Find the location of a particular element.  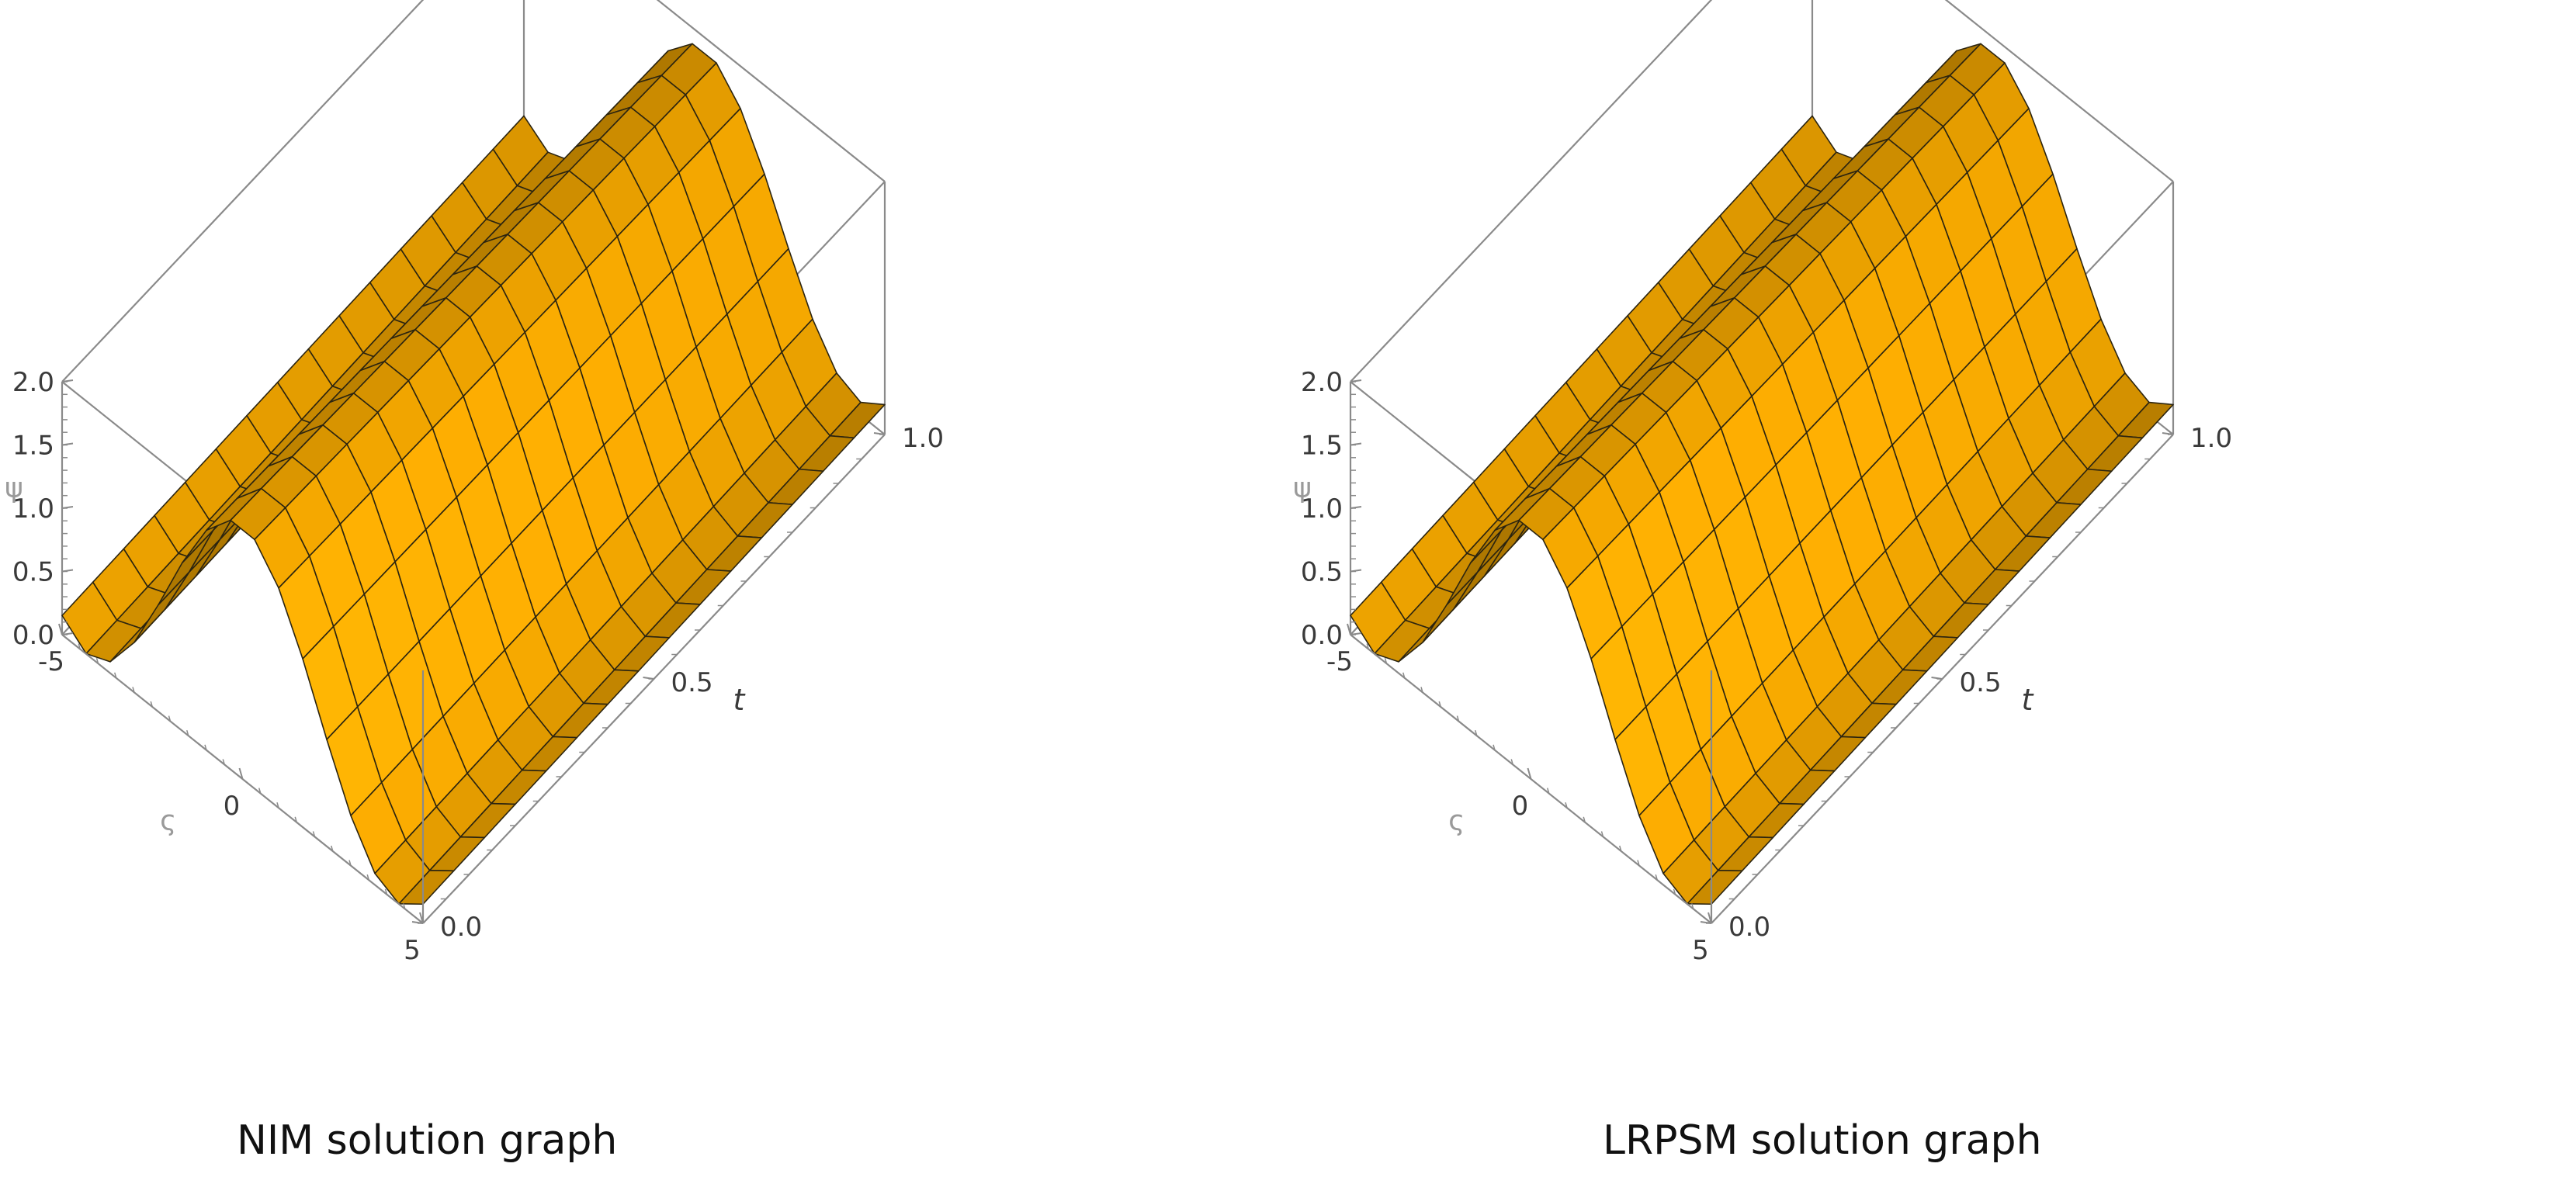

lrpsm-caption: LRPSM solution graph is located at coordinates (1822, 1140).